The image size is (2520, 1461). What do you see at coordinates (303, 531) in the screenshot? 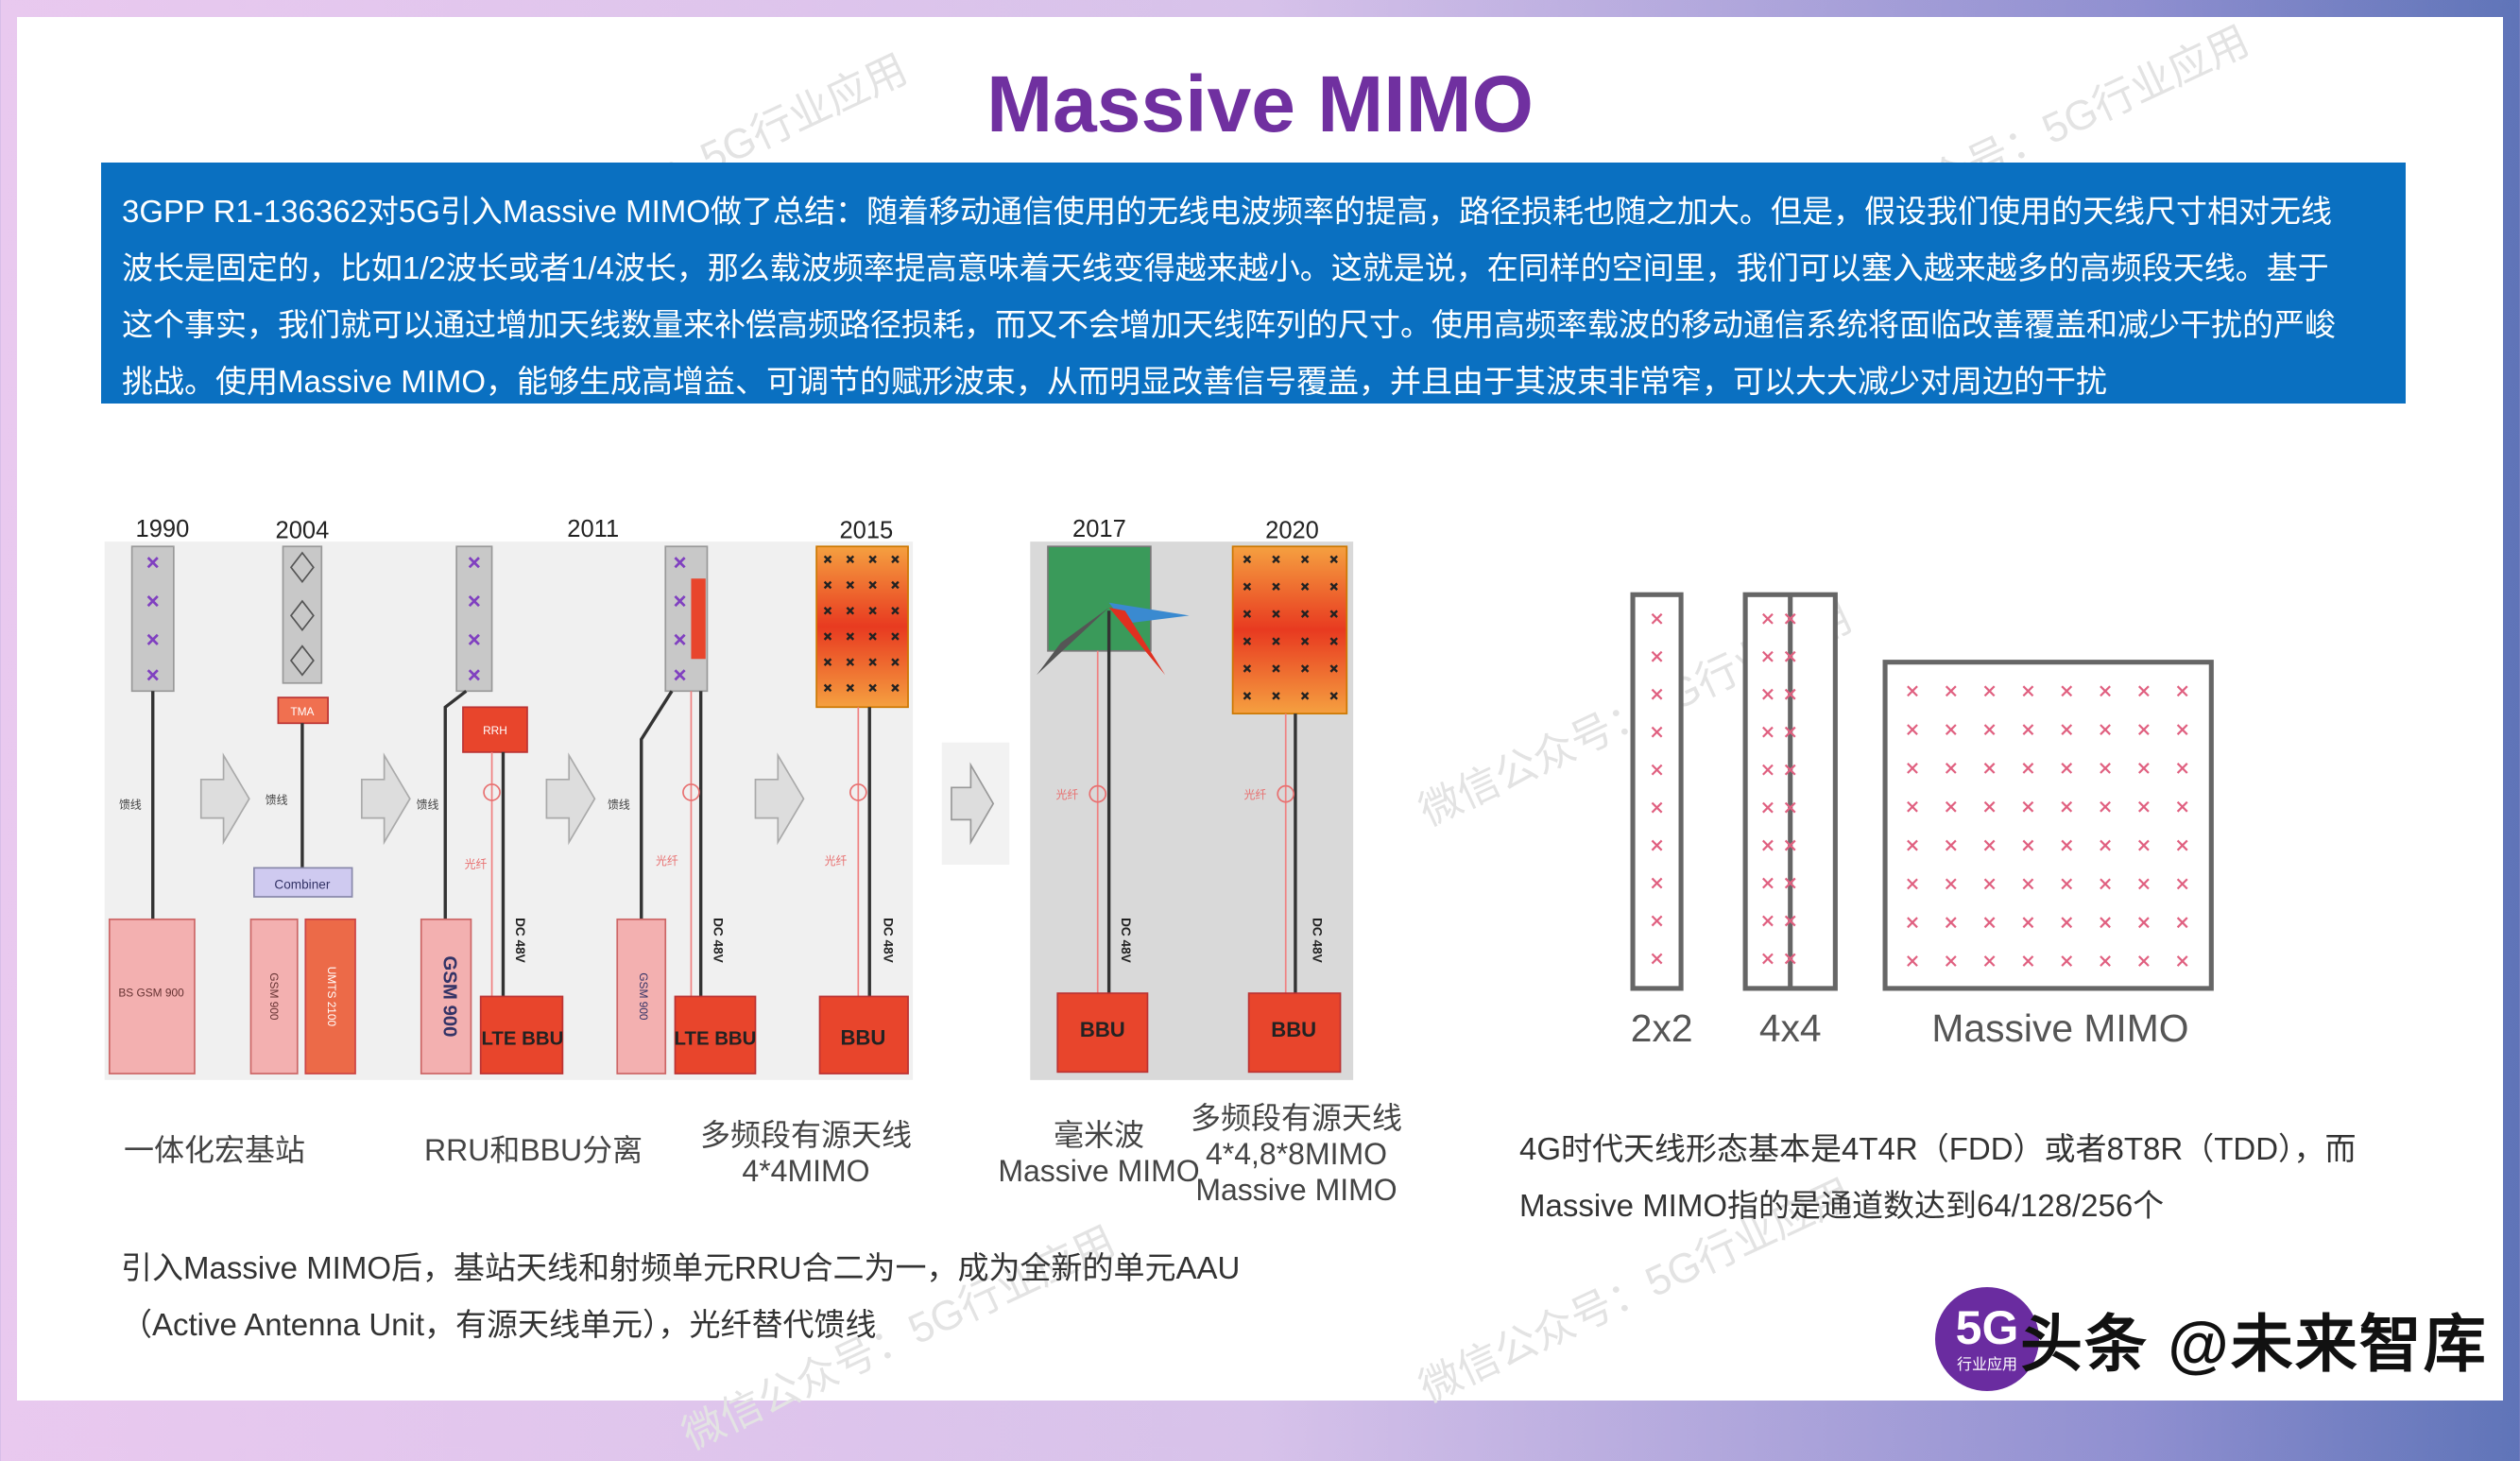
I see `year-label: 2004` at bounding box center [303, 531].